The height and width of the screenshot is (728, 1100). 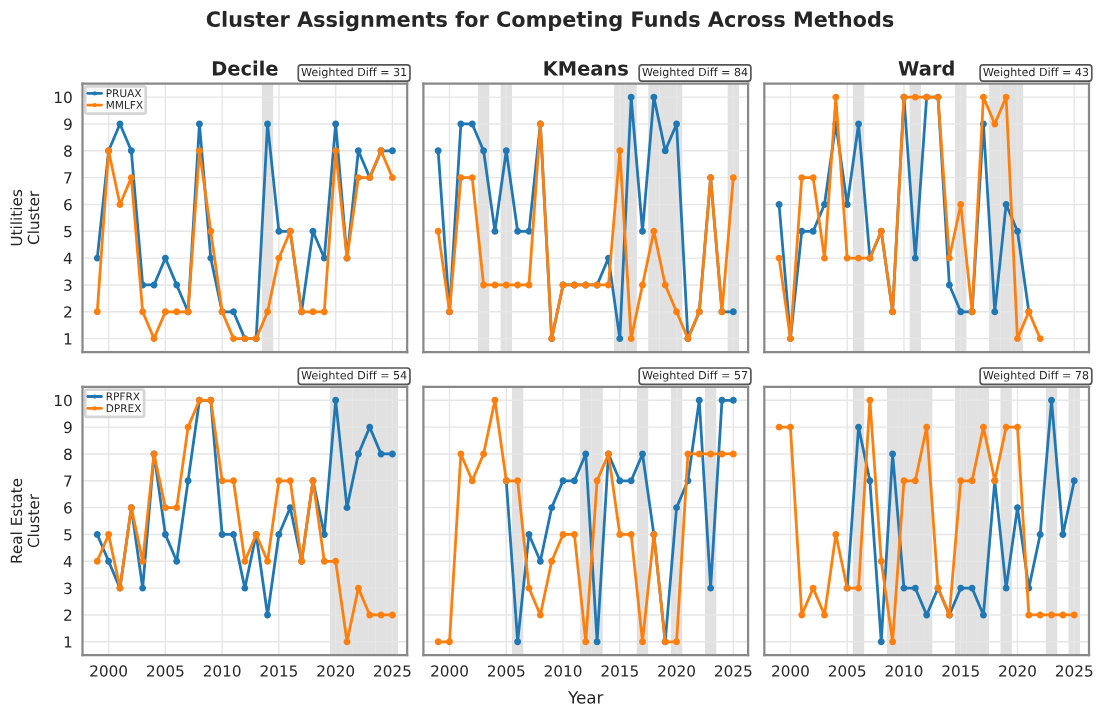 I want to click on x-axis-title: Year, so click(x=586, y=697).